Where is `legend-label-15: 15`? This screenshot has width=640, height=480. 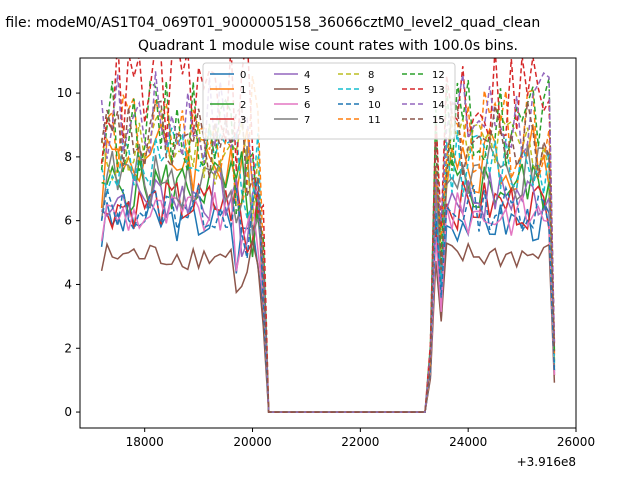 legend-label-15: 15 is located at coordinates (438, 120).